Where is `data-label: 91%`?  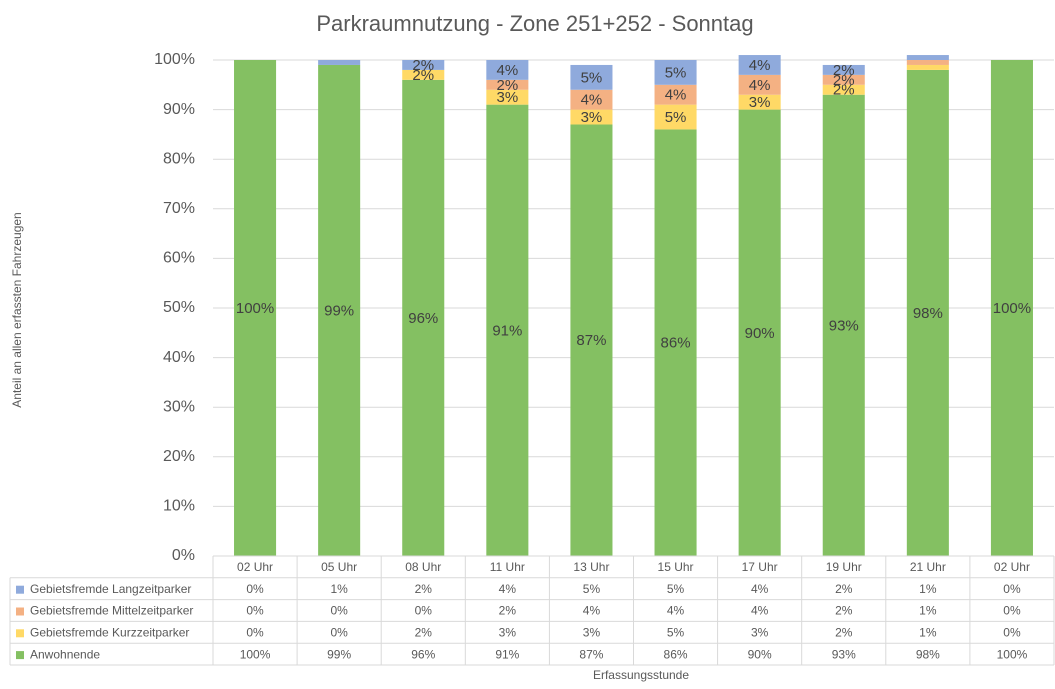 data-label: 91% is located at coordinates (507, 330).